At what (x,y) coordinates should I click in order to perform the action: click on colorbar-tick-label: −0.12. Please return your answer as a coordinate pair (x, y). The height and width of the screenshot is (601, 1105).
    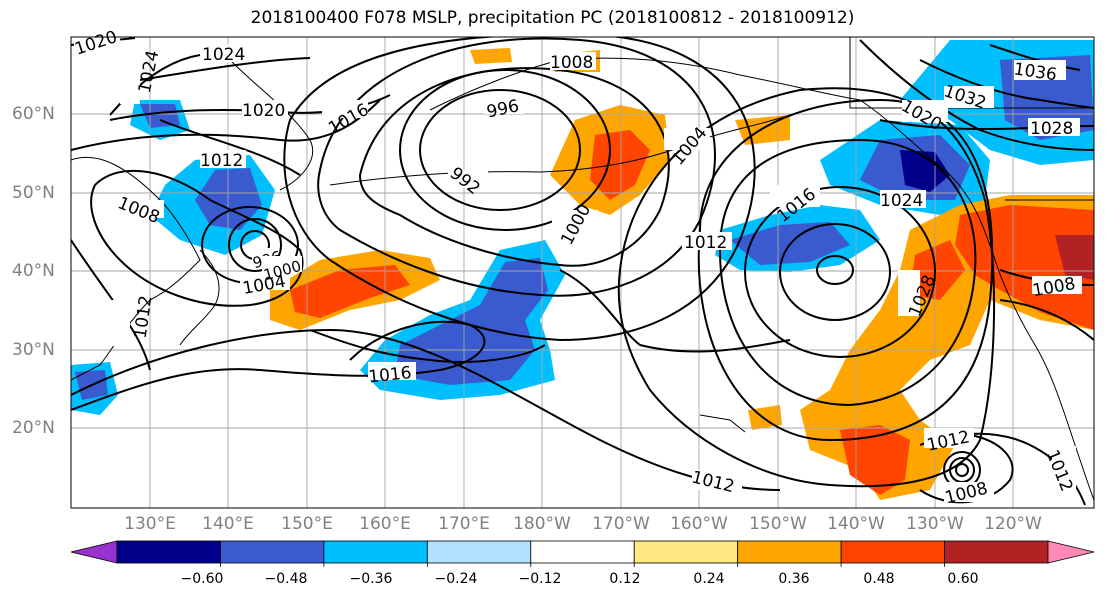
    Looking at the image, I should click on (540, 579).